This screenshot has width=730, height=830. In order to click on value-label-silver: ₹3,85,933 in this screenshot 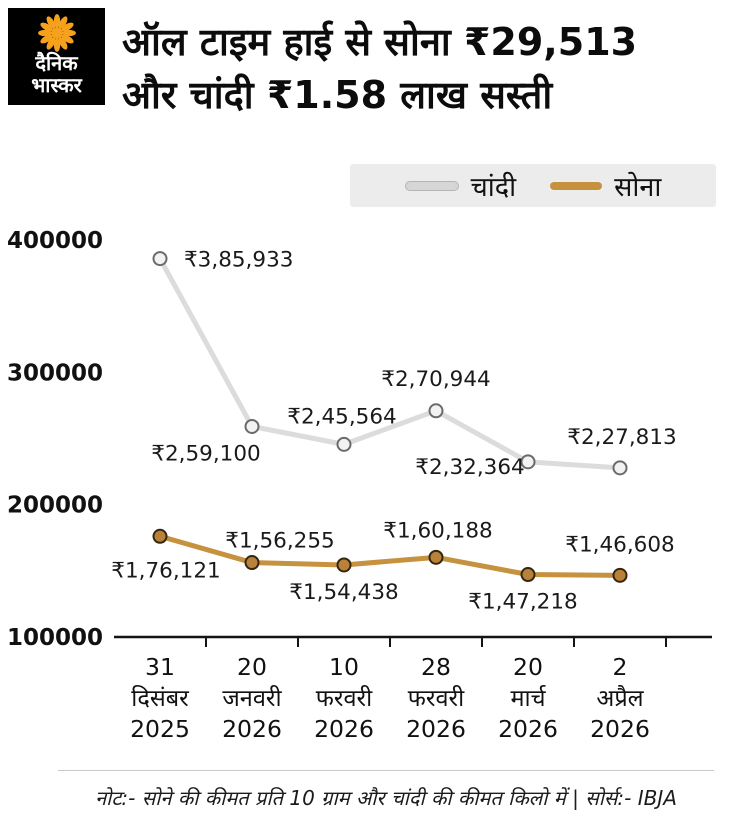, I will do `click(238, 260)`.